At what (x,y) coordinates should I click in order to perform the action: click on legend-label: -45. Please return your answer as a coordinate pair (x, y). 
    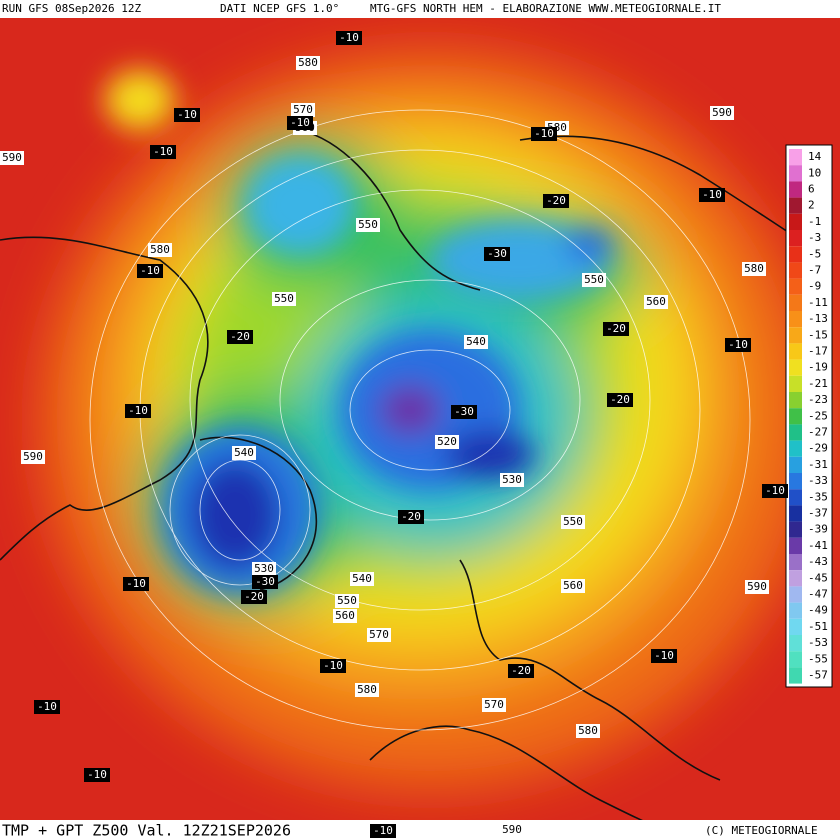
    Looking at the image, I should click on (818, 577).